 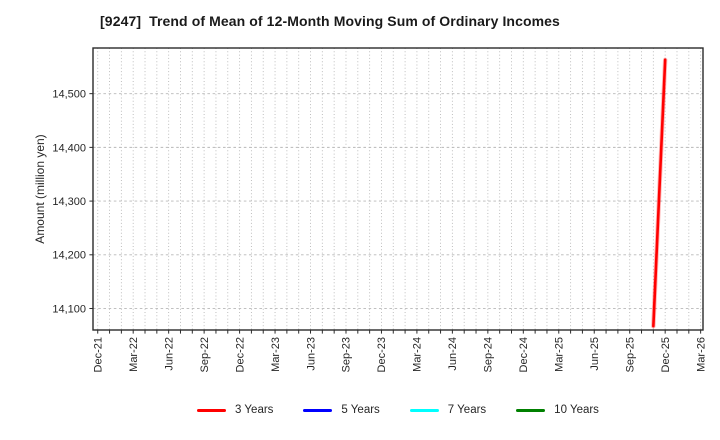 I want to click on x-tick-label: Jun-22, so click(x=169, y=354).